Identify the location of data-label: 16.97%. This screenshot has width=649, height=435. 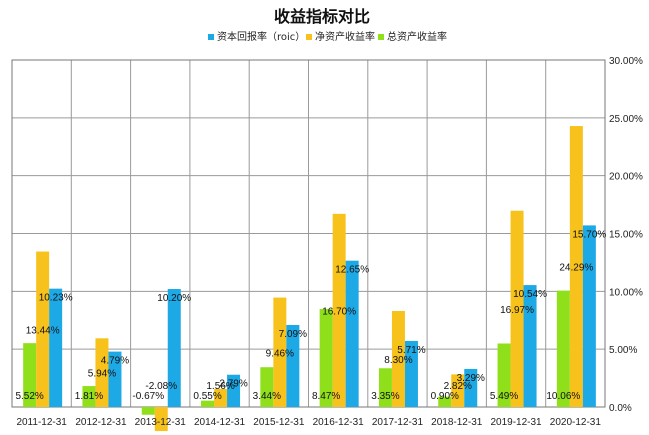
(517, 310).